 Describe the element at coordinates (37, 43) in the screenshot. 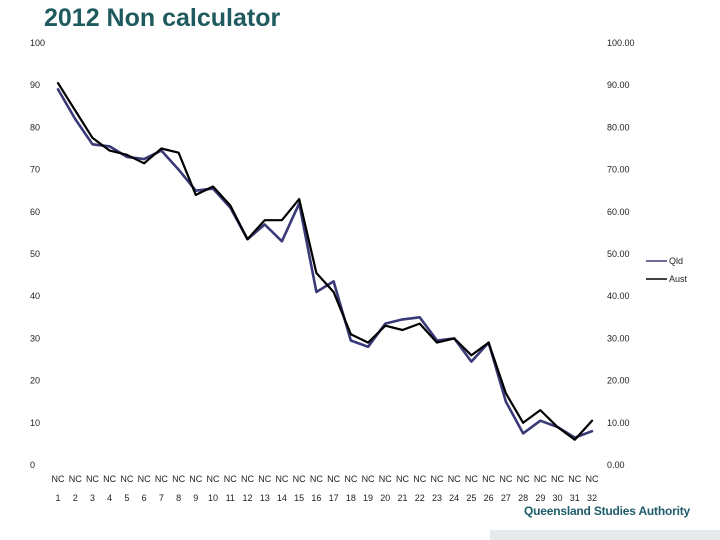

I see `left-tick-label: 100` at that location.